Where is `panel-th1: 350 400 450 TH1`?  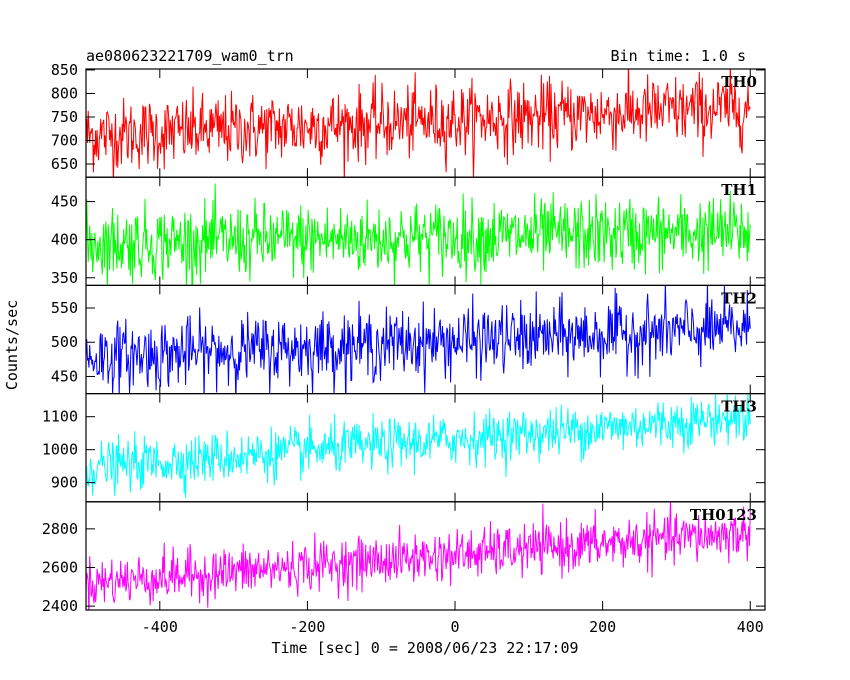 panel-th1: 350 400 450 TH1 is located at coordinates (408, 231).